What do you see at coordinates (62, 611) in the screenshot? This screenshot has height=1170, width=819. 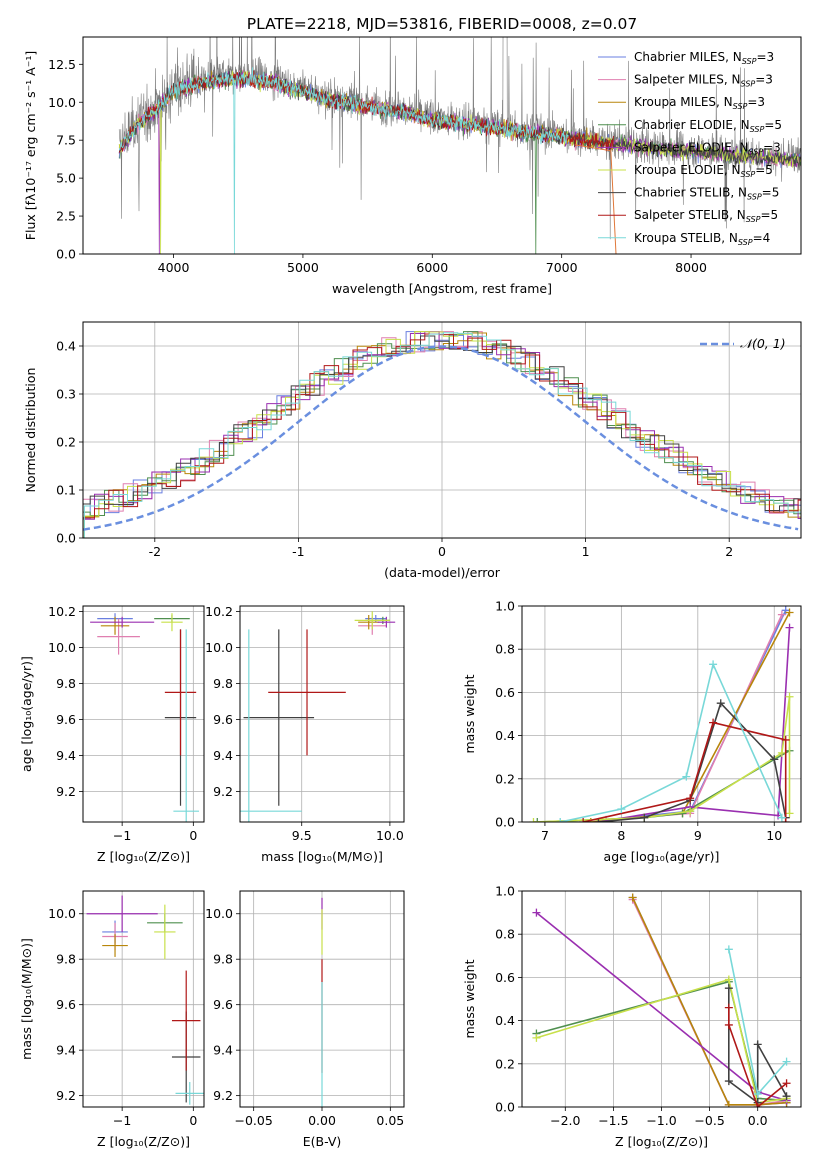 I see `y-tick-label: 10.2` at bounding box center [62, 611].